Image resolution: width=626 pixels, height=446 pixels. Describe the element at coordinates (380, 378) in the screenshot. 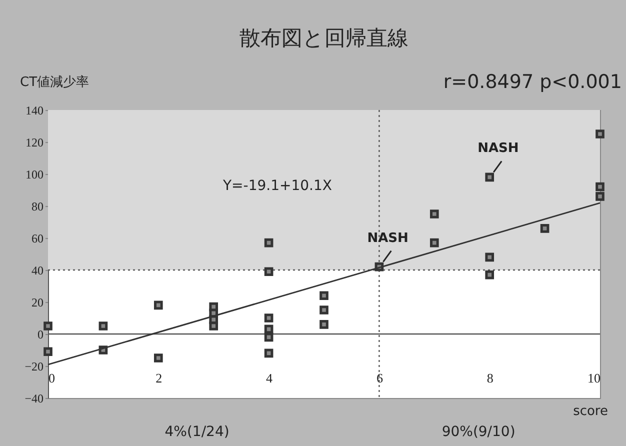

I see `x-tick-label: 6` at that location.